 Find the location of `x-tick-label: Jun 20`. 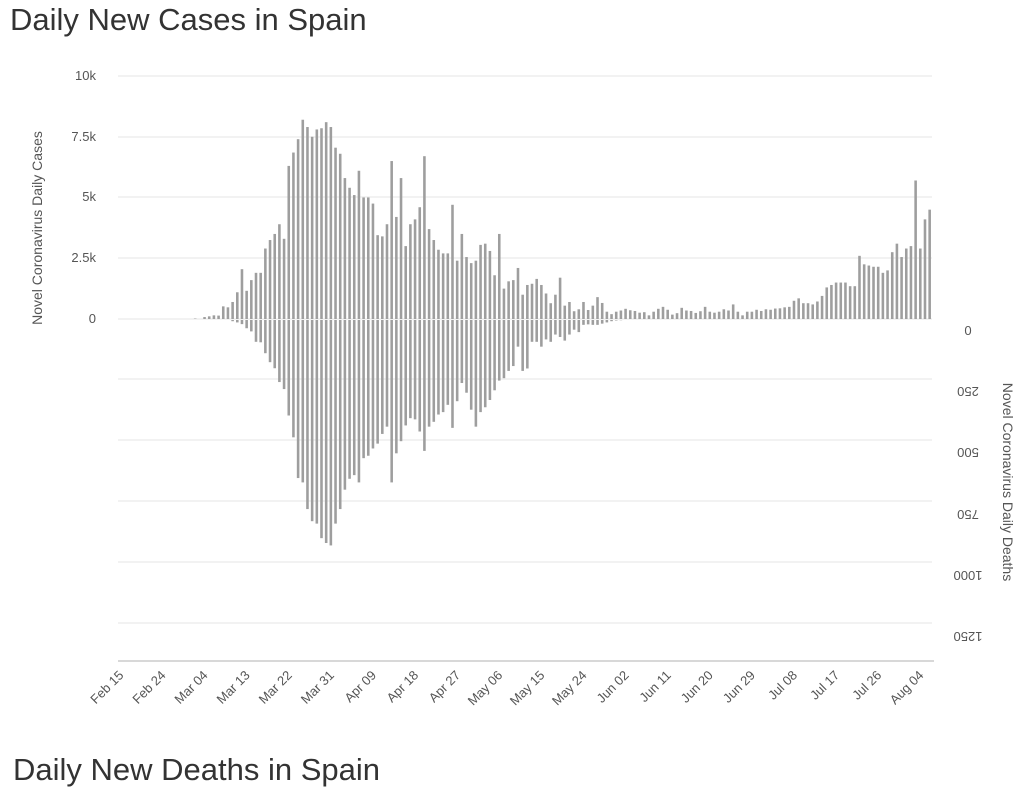

x-tick-label: Jun 20 is located at coordinates (697, 687).